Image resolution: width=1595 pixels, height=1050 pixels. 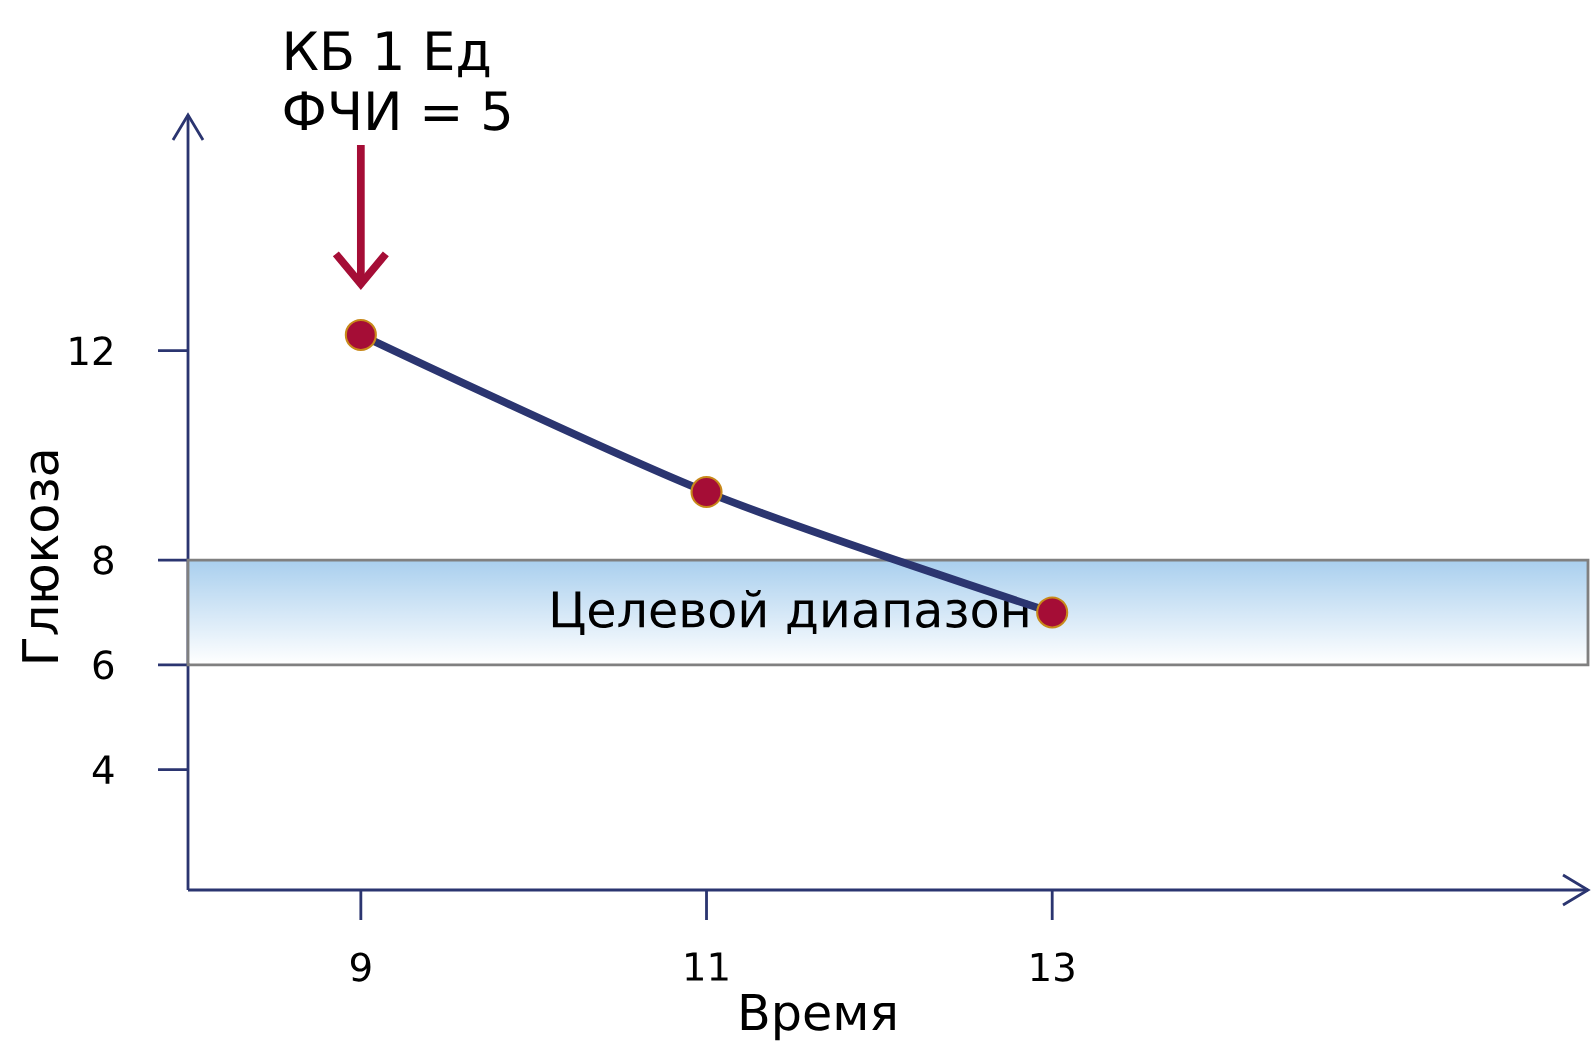 What do you see at coordinates (103, 665) in the screenshot?
I see `y-tick-label: 6` at bounding box center [103, 665].